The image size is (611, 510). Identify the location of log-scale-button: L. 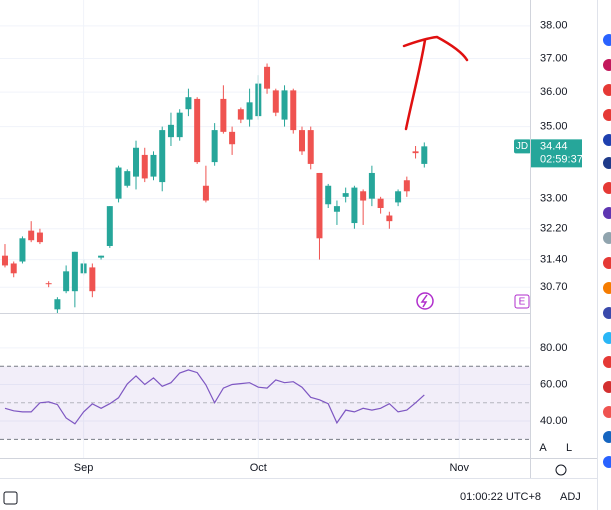
(569, 448).